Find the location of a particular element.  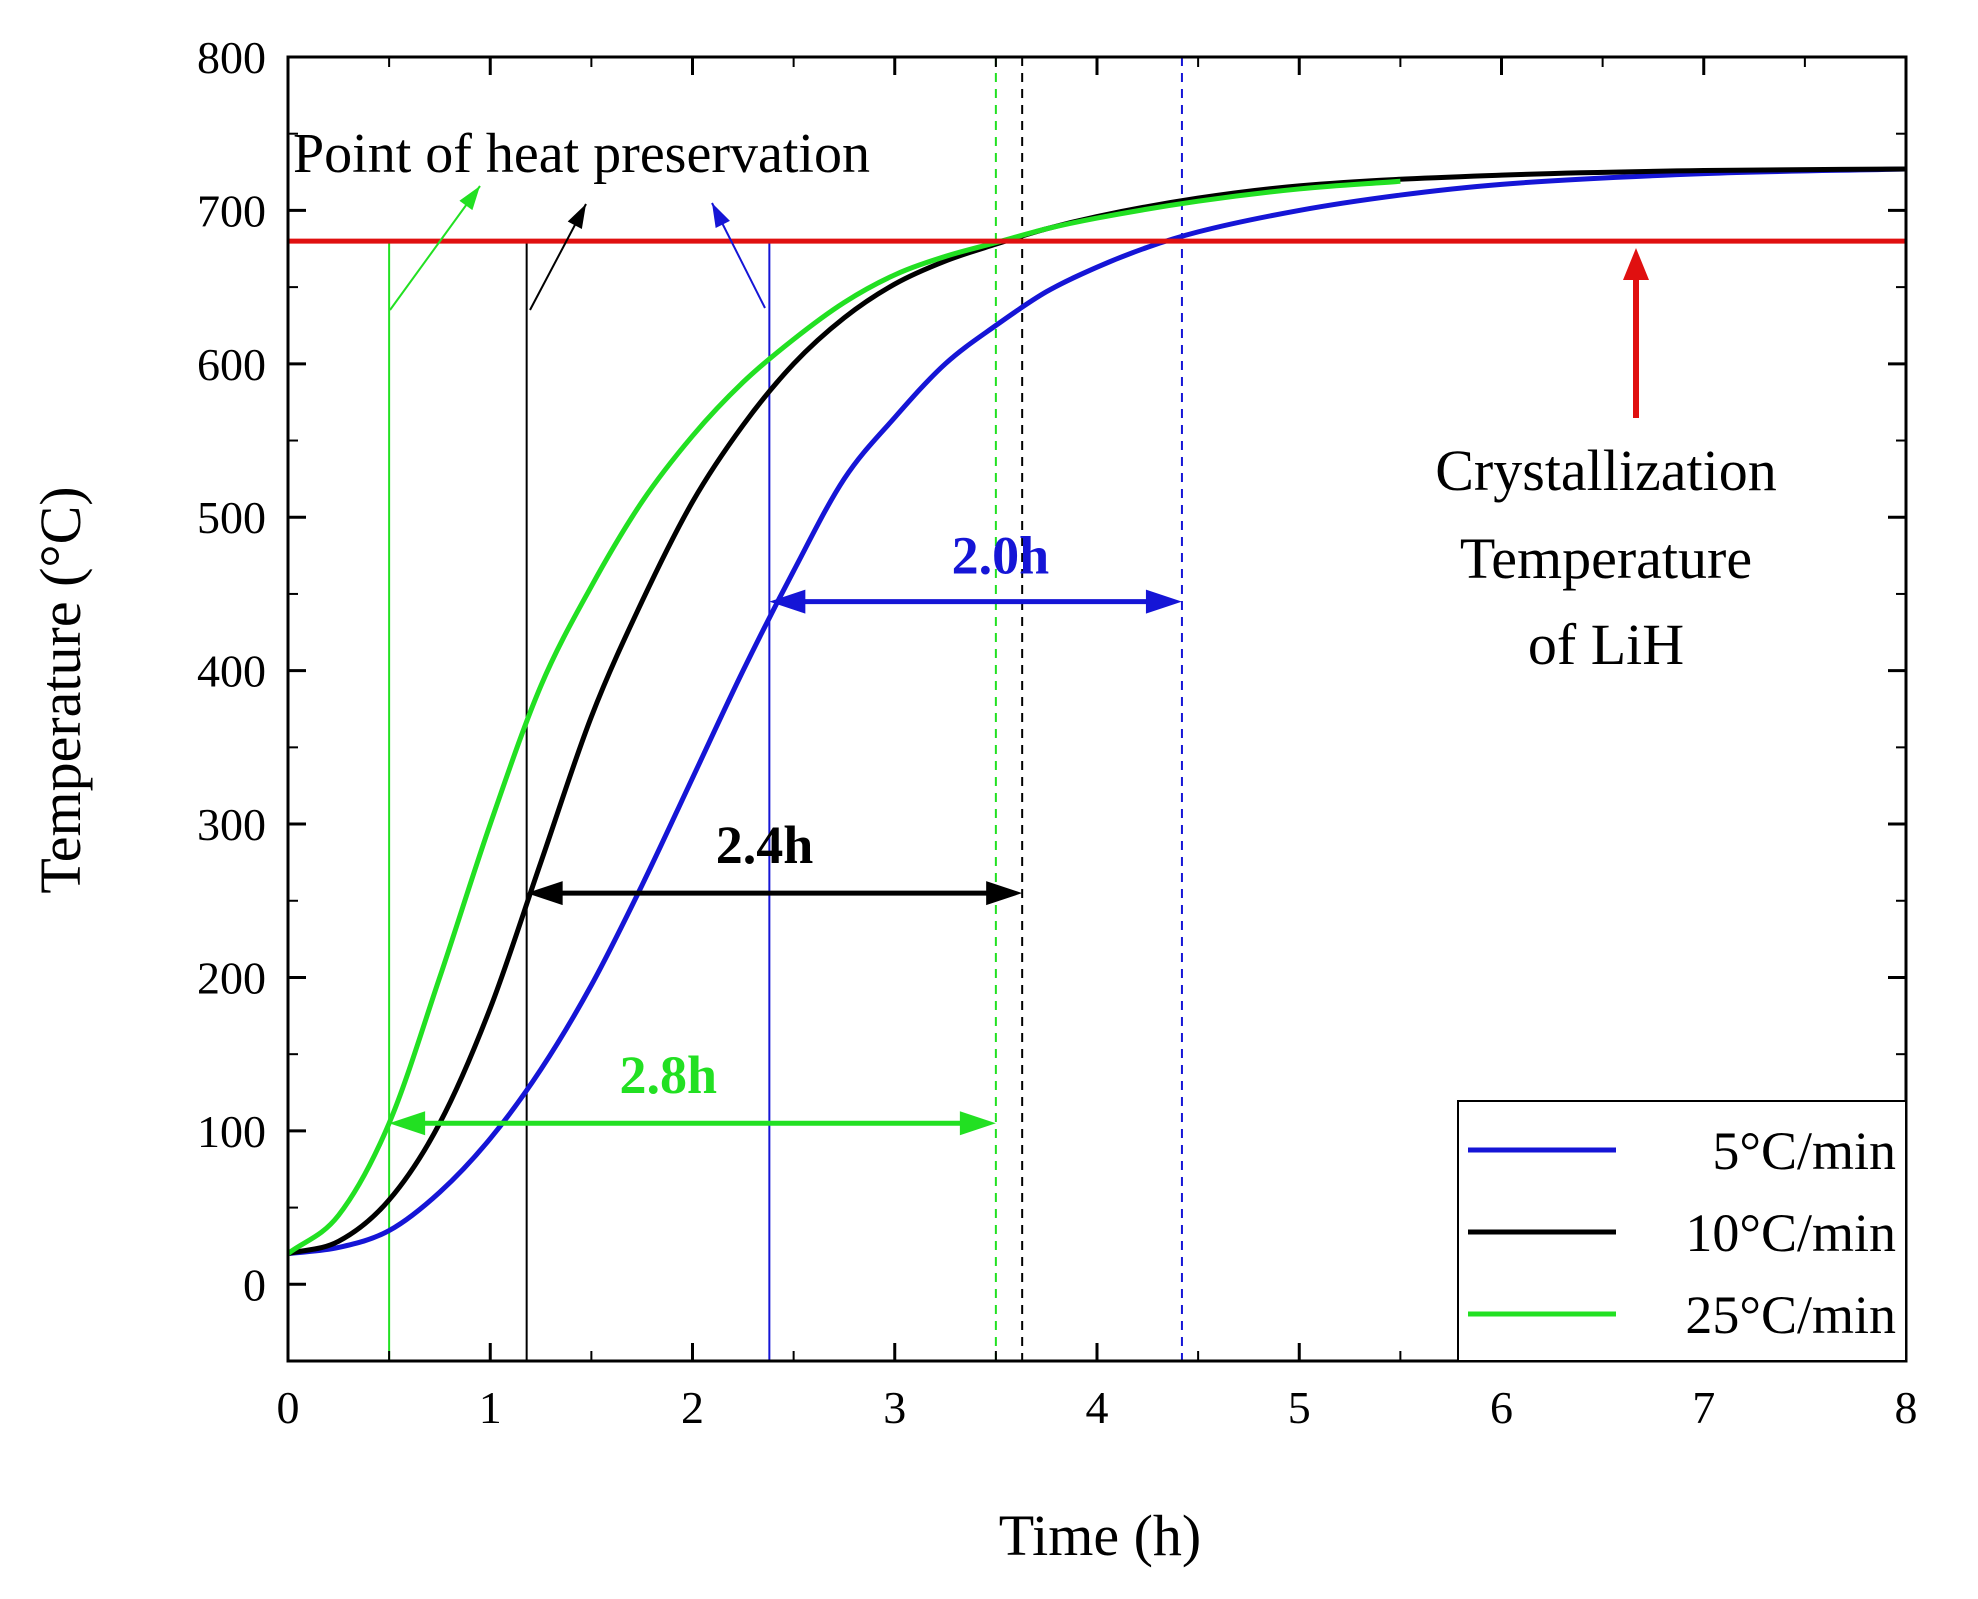

y-tick-label: 400 is located at coordinates (231, 671).